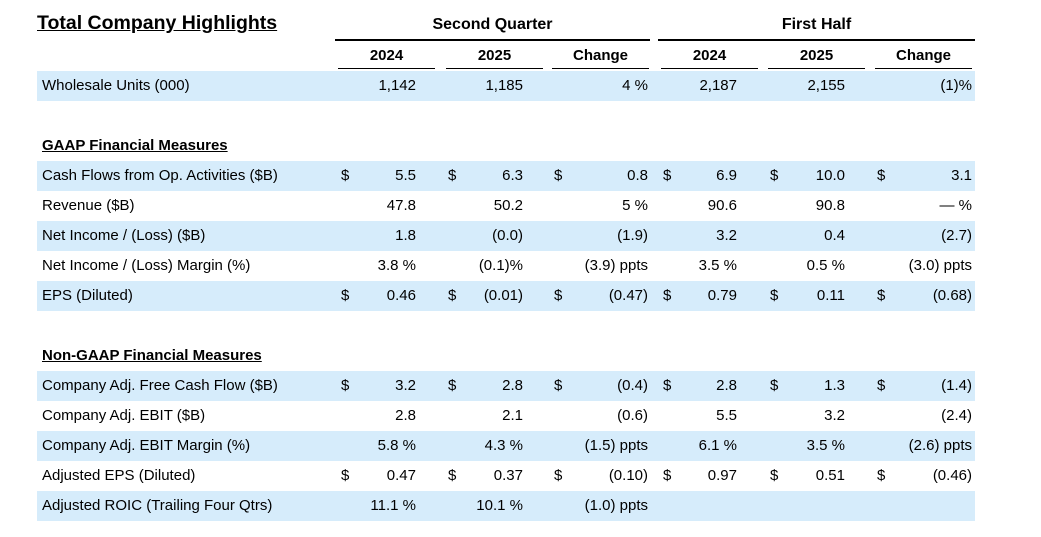 The height and width of the screenshot is (537, 1041). What do you see at coordinates (956, 85) in the screenshot?
I see `table-cell: (1)%` at bounding box center [956, 85].